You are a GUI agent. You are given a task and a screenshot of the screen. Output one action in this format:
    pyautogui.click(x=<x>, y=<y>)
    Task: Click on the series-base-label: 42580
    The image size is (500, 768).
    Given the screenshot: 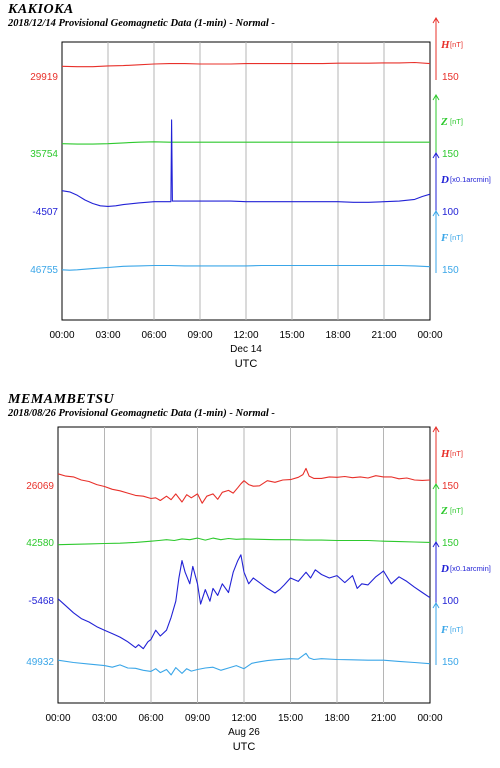 What is the action you would take?
    pyautogui.click(x=40, y=543)
    